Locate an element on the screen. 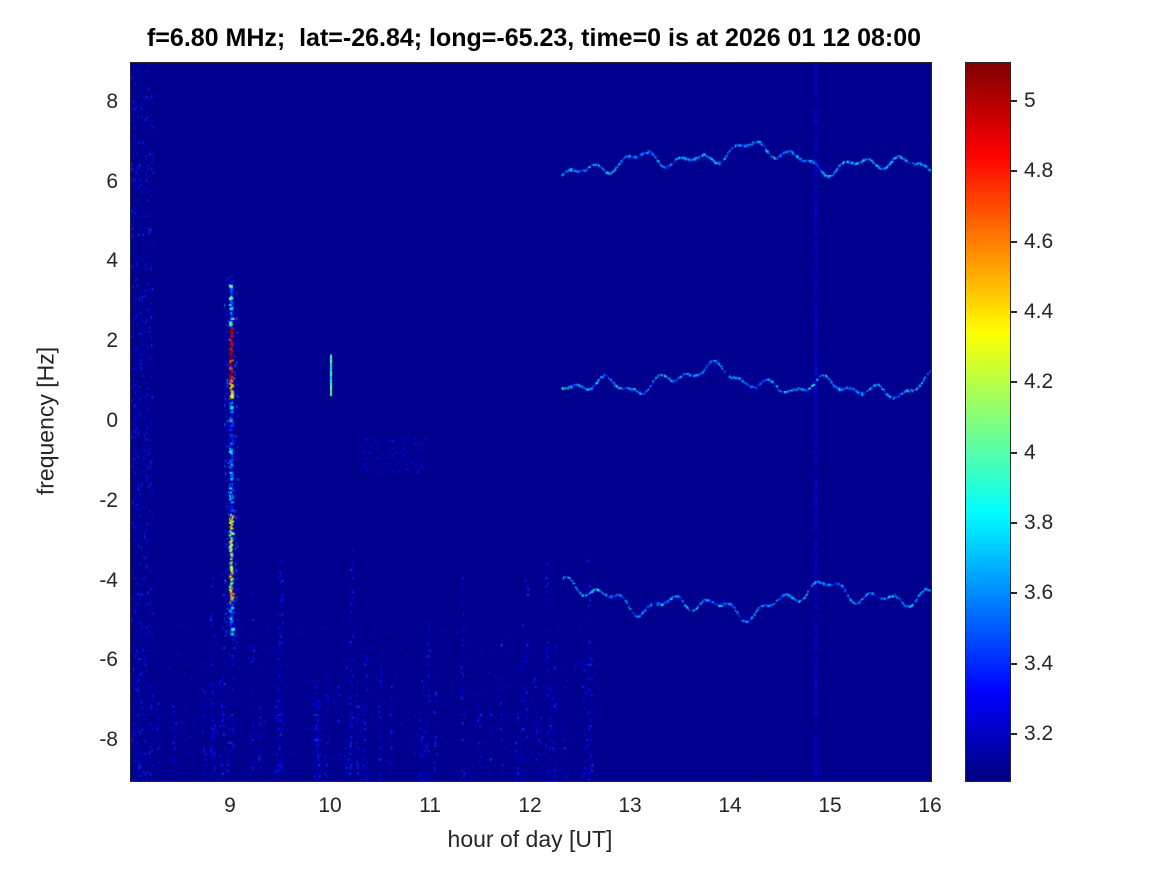 The width and height of the screenshot is (1167, 875). y-tick-label: -4 is located at coordinates (108, 580).